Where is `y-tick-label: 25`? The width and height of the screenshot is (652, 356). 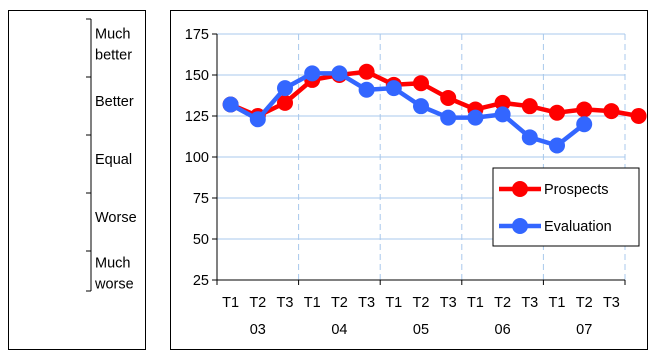
y-tick-label: 25 is located at coordinates (201, 281).